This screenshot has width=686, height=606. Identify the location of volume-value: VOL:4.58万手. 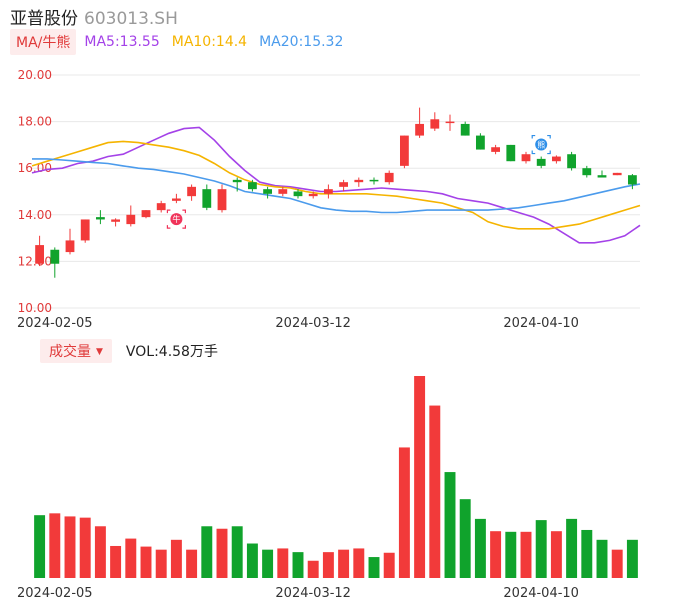
(171, 352).